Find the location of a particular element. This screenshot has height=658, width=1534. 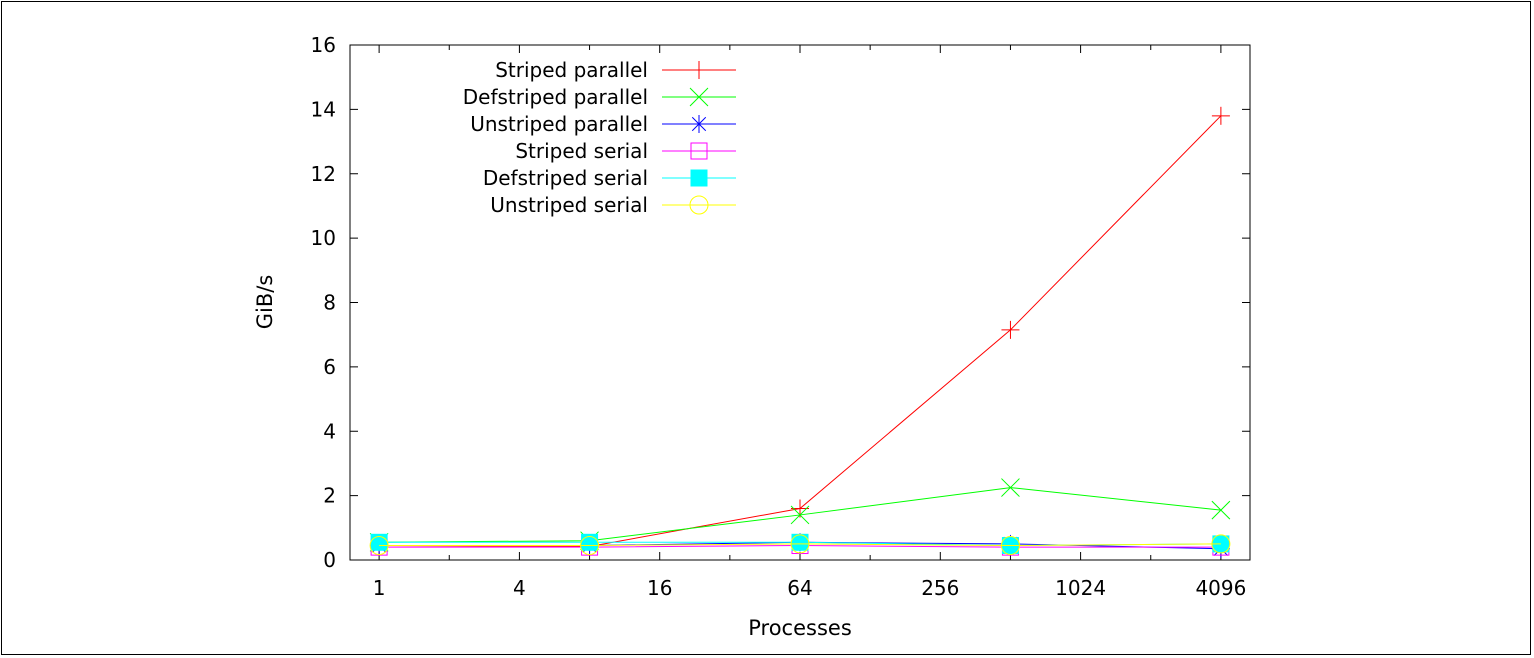

y-tick-label: 2 is located at coordinates (329, 496).